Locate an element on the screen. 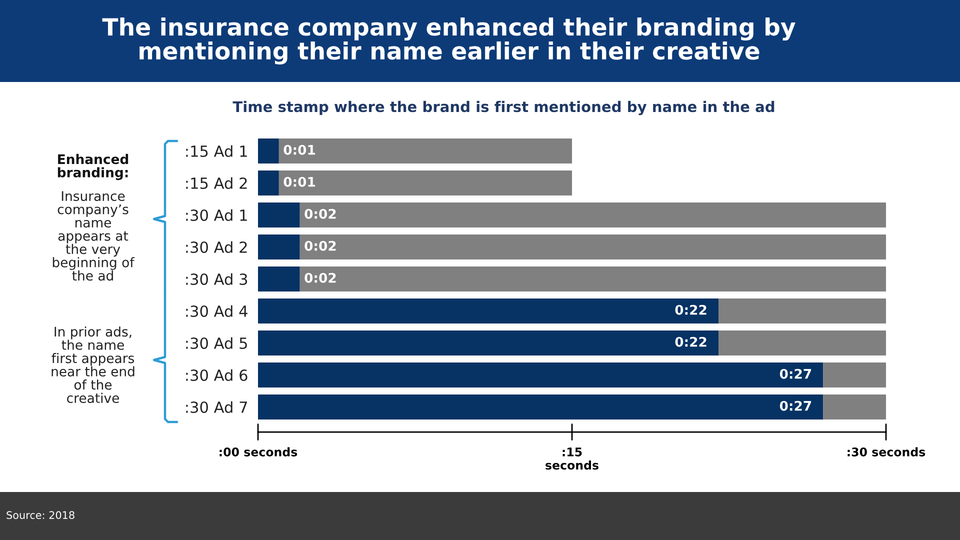 Image resolution: width=960 pixels, height=540 pixels. x-tick-label: :30 seconds is located at coordinates (887, 451).